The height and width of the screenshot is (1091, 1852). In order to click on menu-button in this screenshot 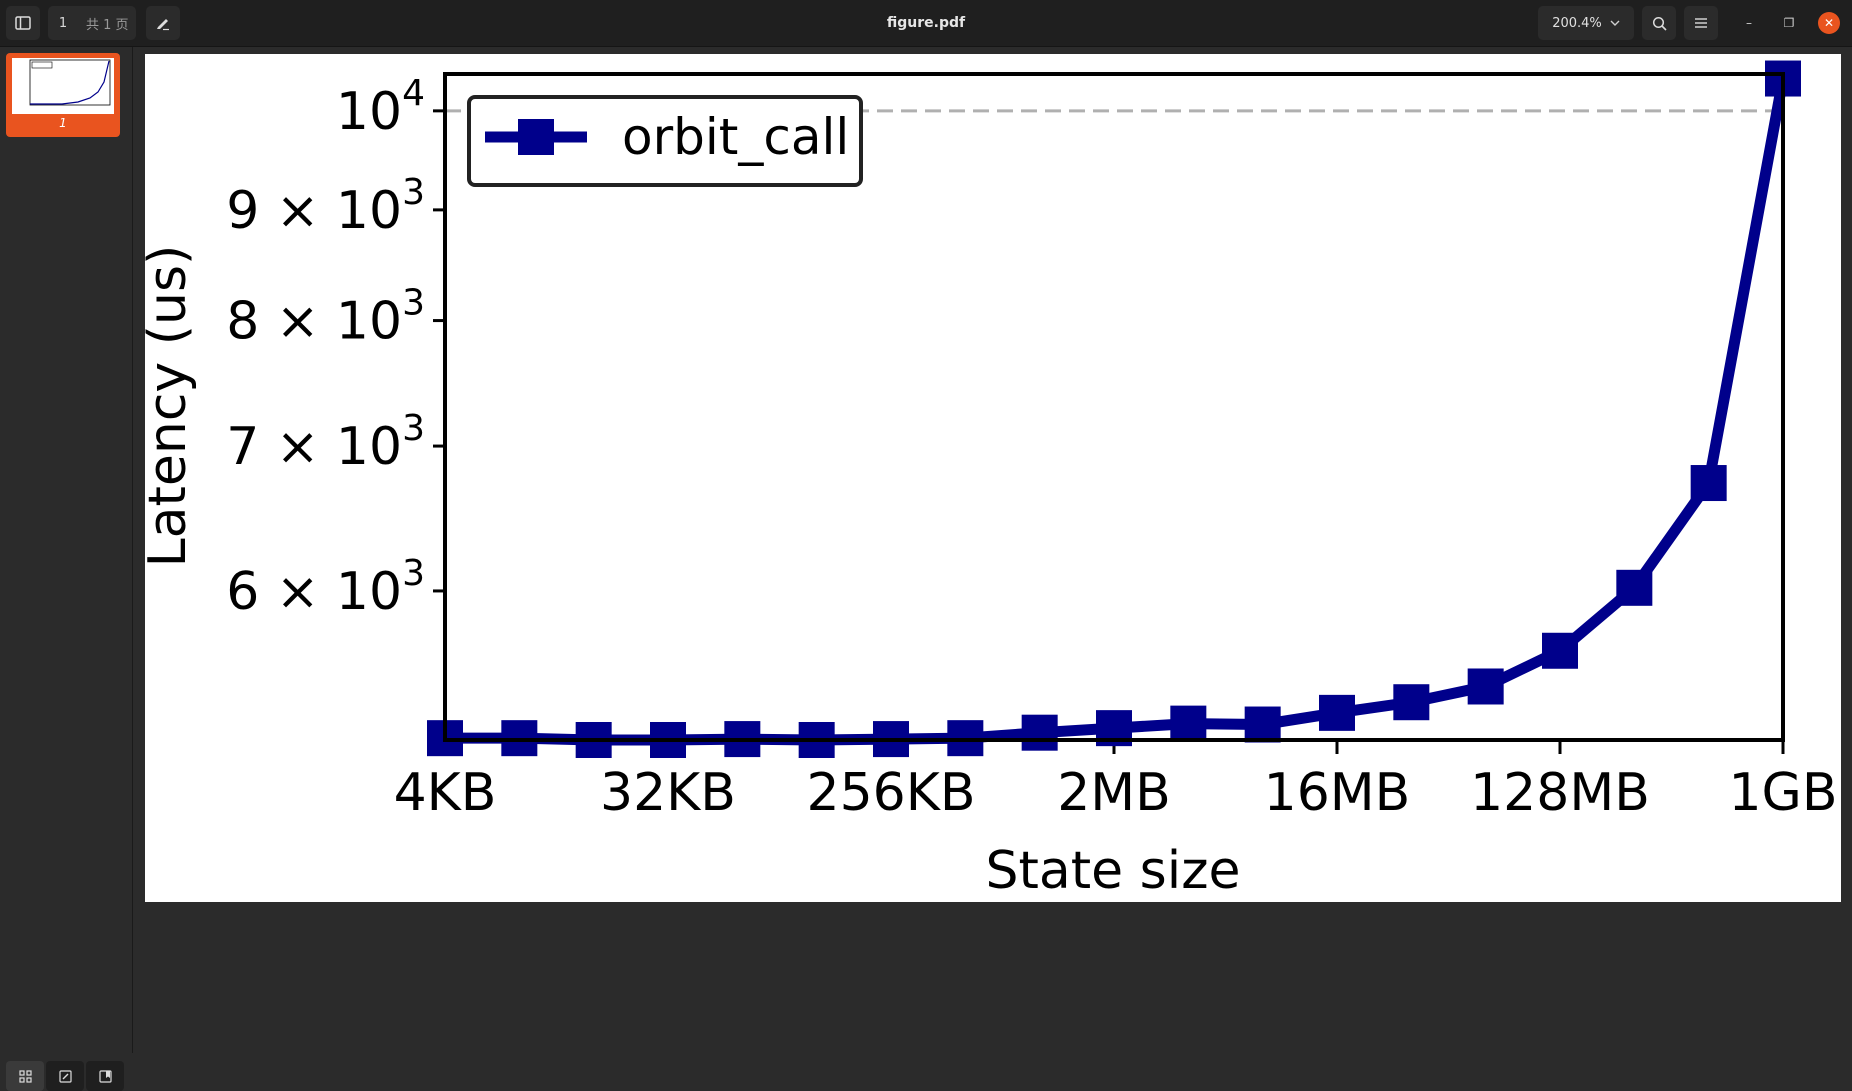, I will do `click(1701, 23)`.